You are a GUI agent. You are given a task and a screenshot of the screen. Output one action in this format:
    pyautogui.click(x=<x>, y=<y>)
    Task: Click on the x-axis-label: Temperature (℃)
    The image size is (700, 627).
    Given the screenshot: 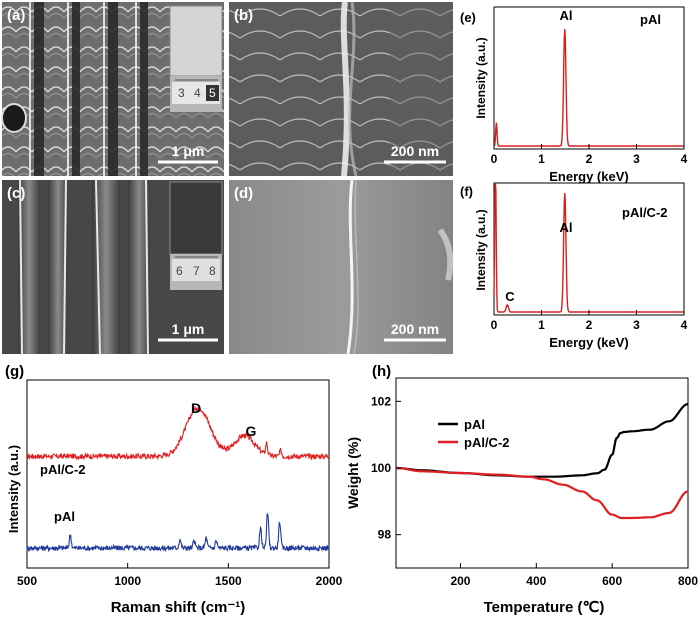 What is the action you would take?
    pyautogui.click(x=544, y=607)
    